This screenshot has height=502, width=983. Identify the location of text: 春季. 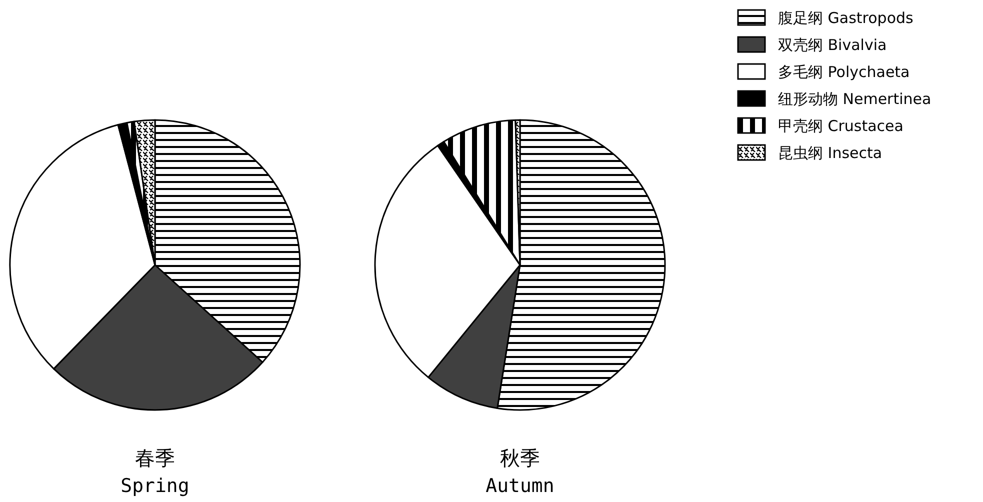
(155, 458).